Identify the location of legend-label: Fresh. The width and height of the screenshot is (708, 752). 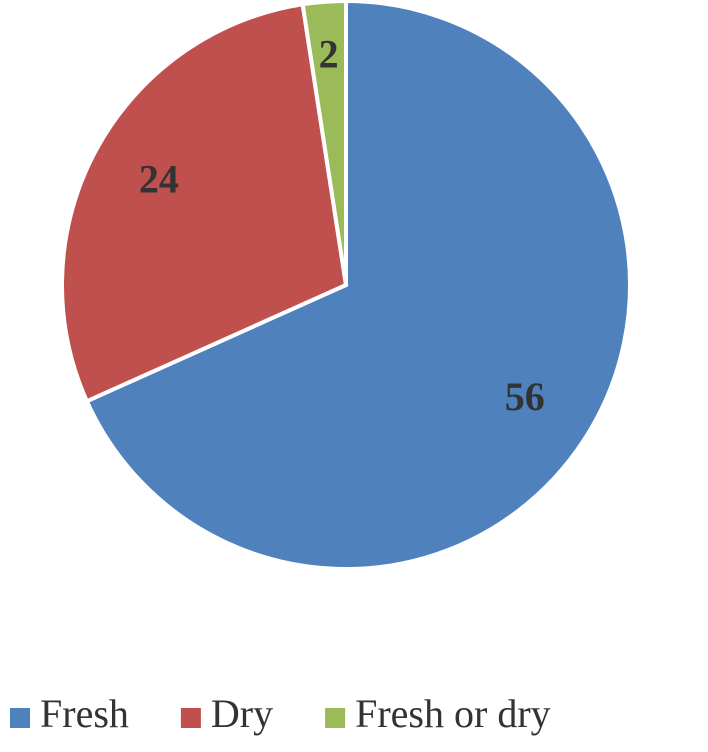
(84, 713).